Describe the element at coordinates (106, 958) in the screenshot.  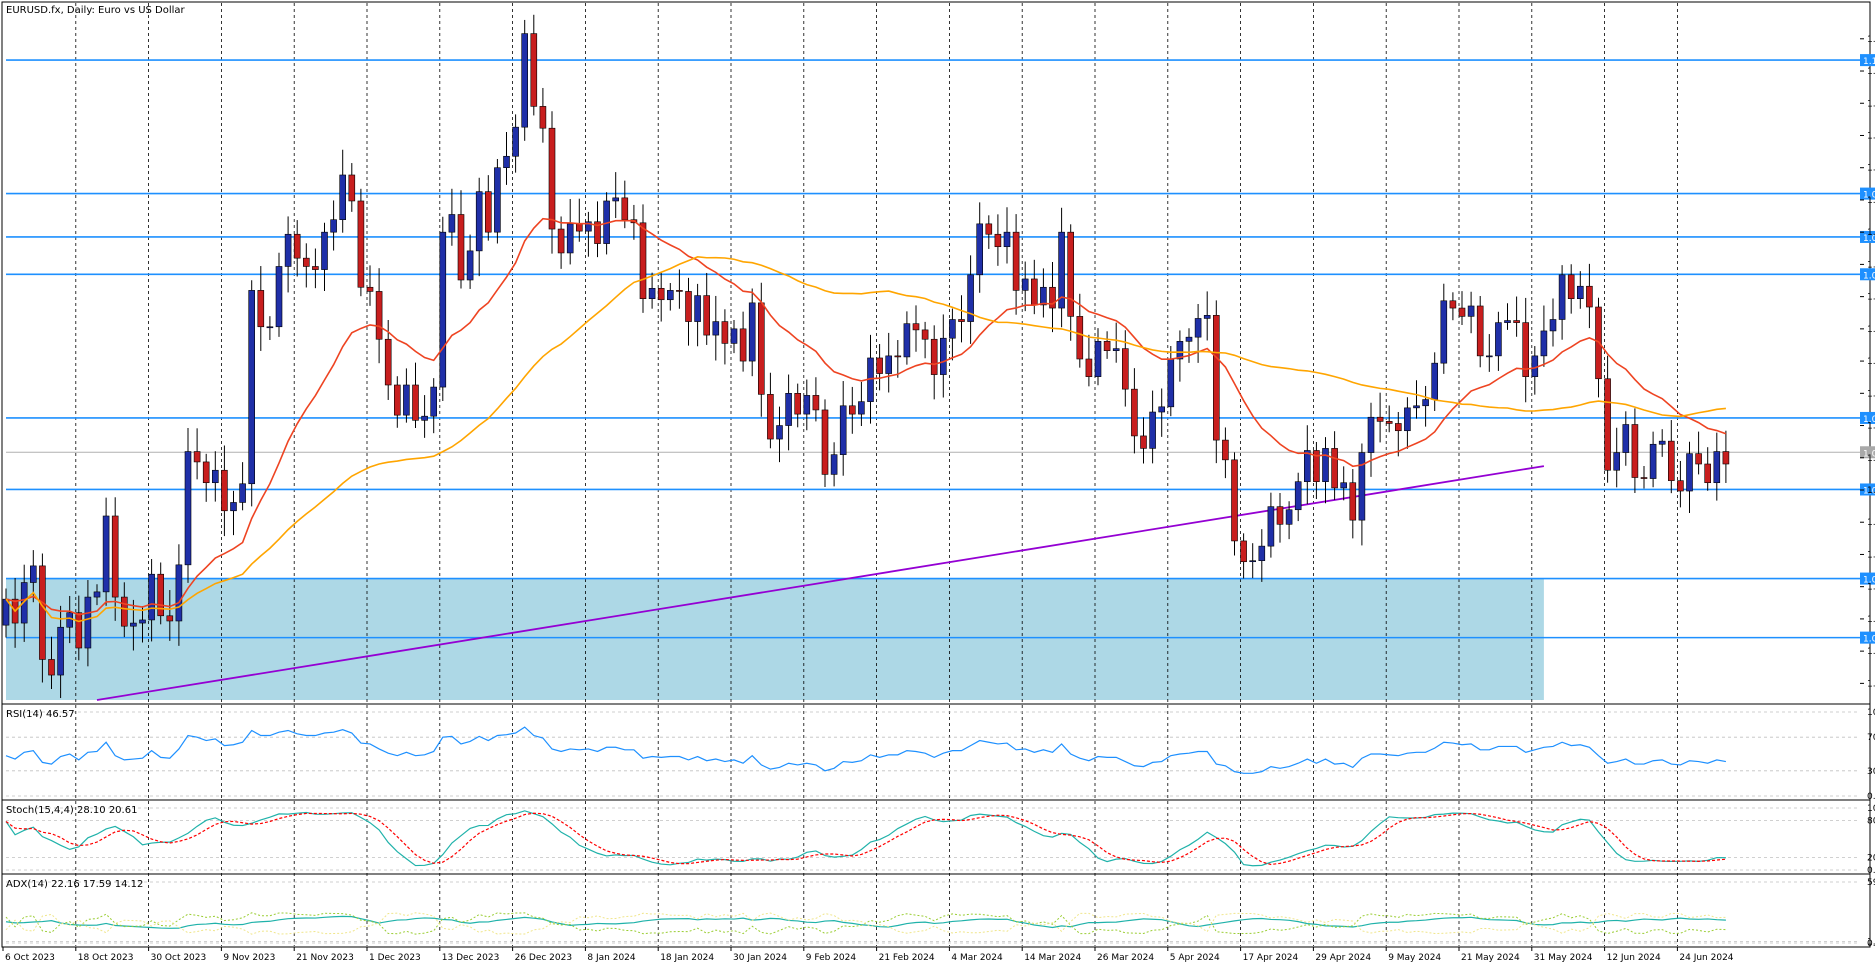
I see `date-axis-label: 18 Oct 2023` at that location.